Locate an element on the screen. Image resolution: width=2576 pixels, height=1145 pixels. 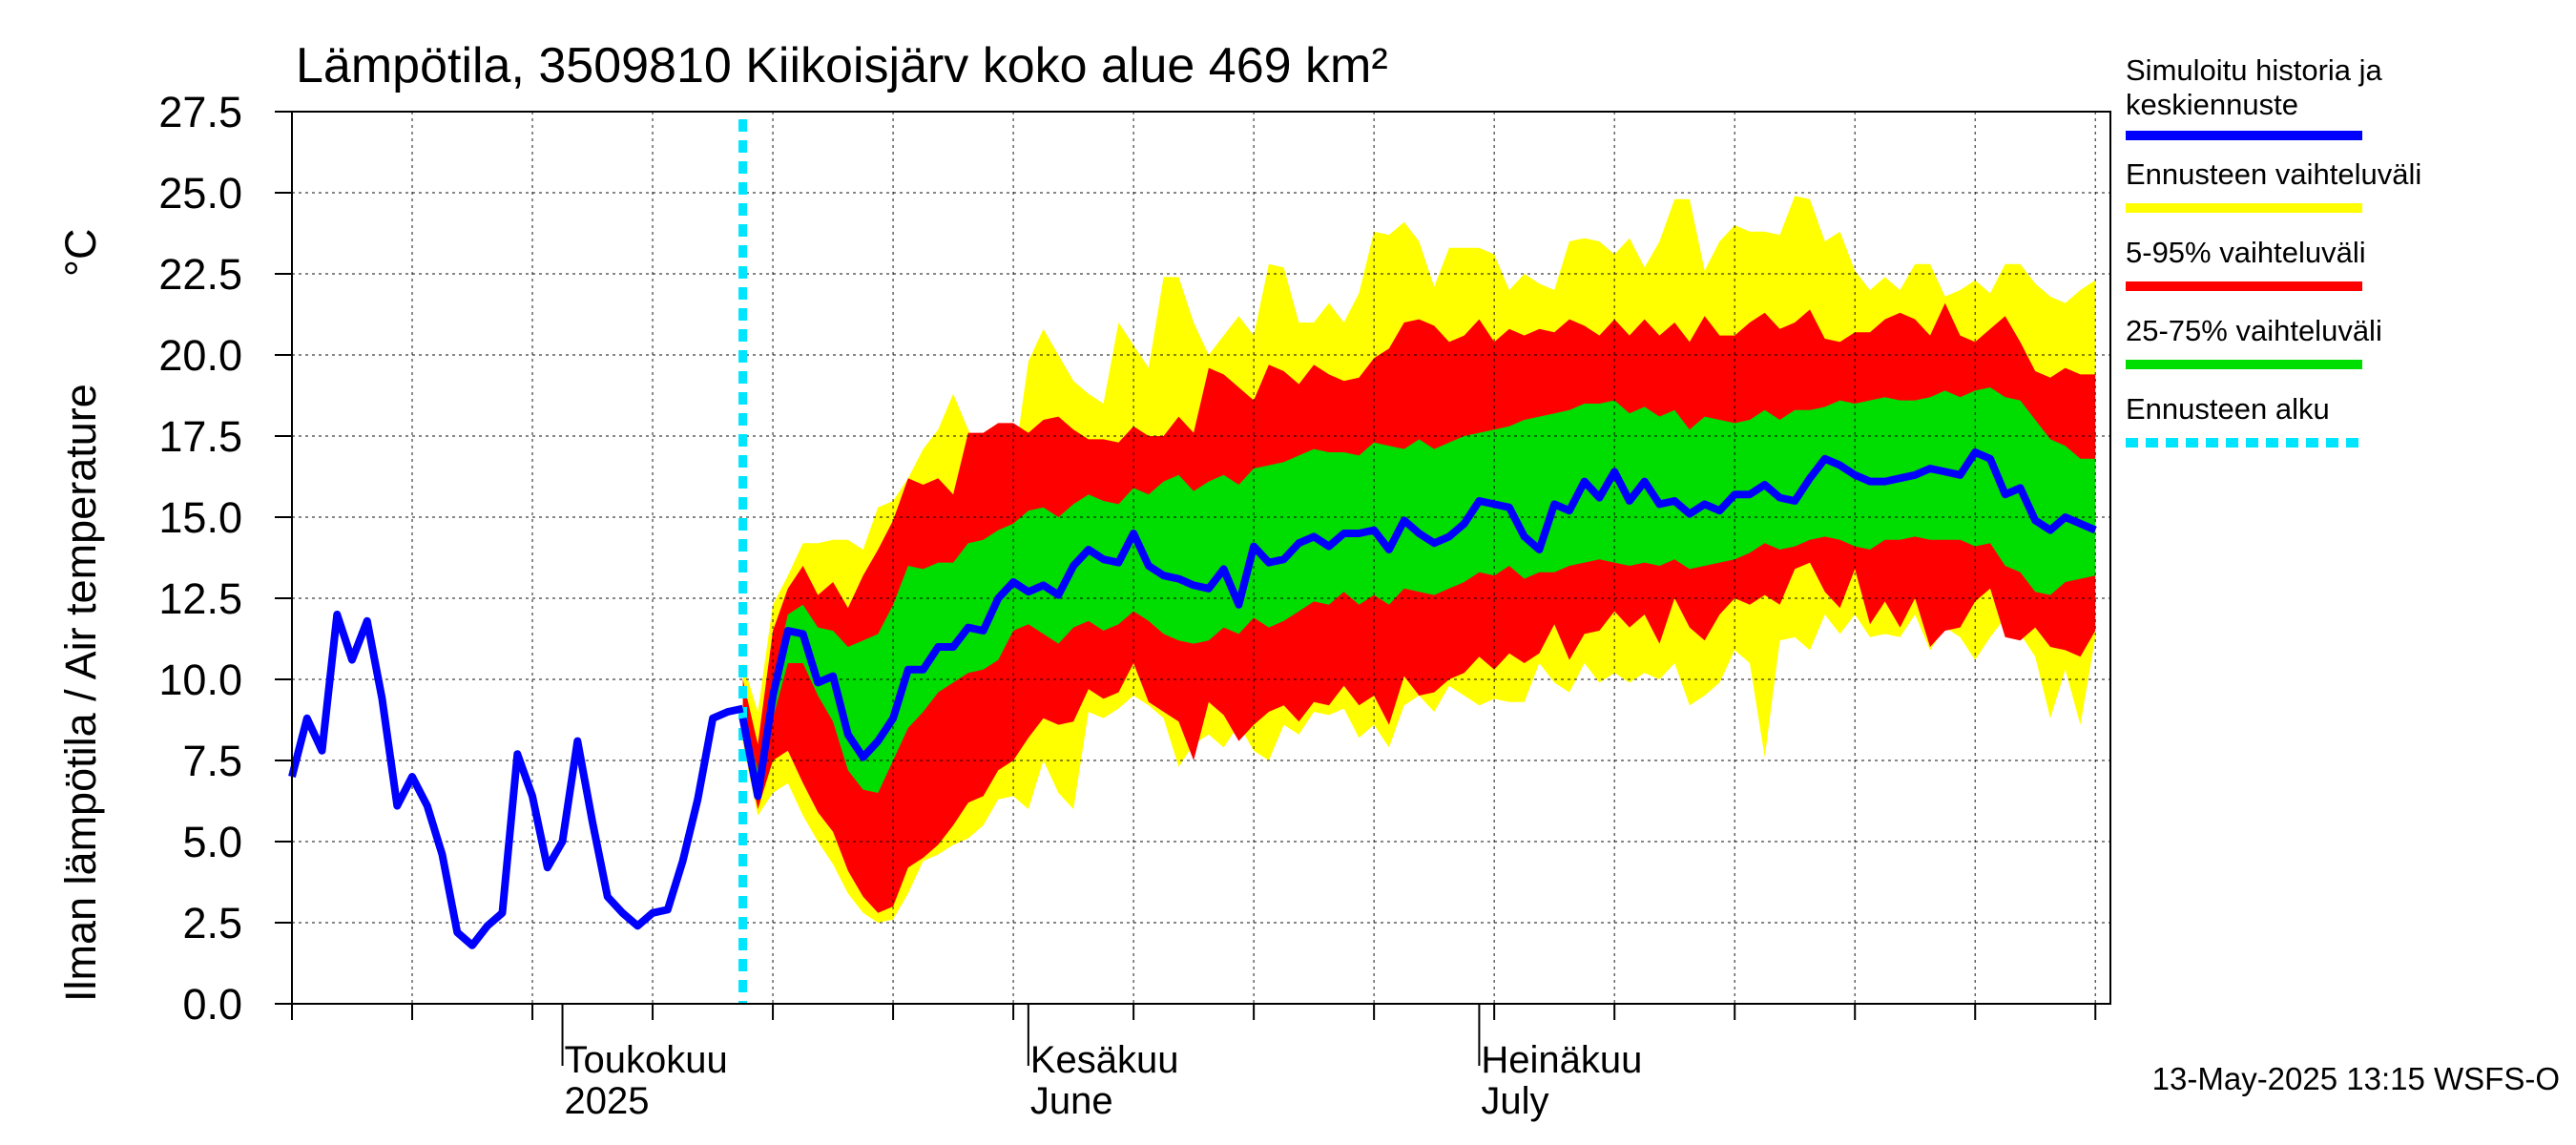
legend-label: 5-95% vaihteluväli is located at coordinates (2246, 253).